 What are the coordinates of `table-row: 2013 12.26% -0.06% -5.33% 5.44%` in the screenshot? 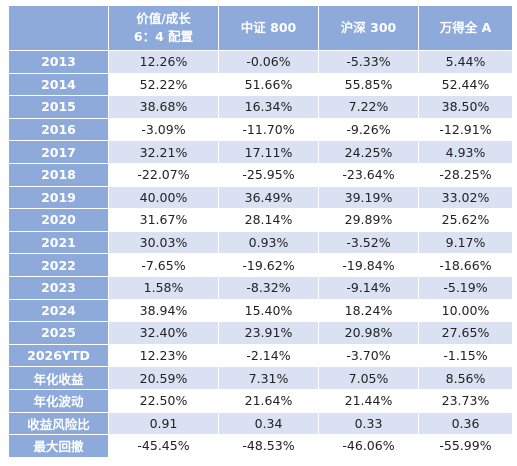 It's located at (260, 62).